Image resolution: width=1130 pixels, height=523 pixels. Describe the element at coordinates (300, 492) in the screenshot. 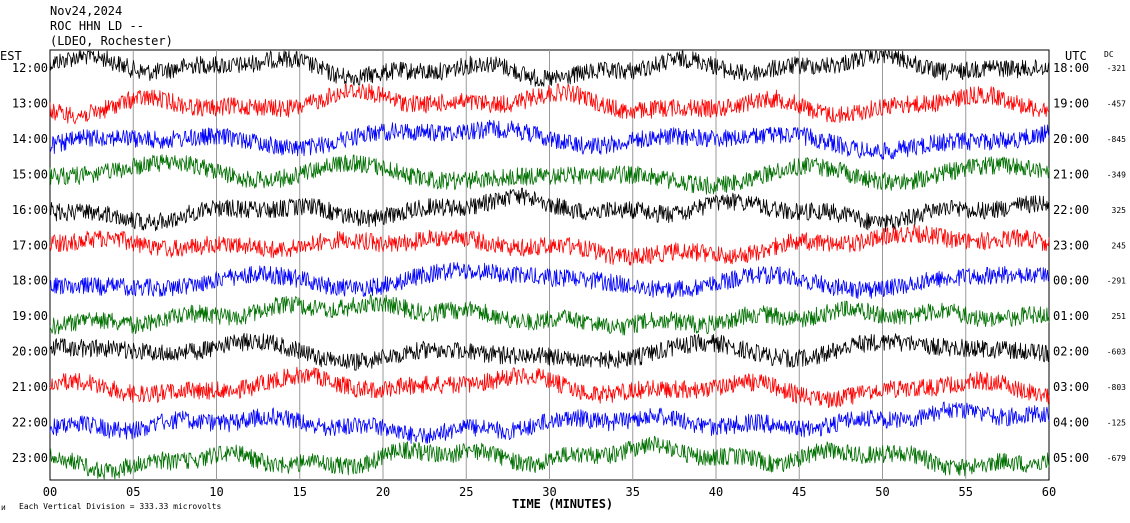

I see `x-tick-label: 15` at that location.